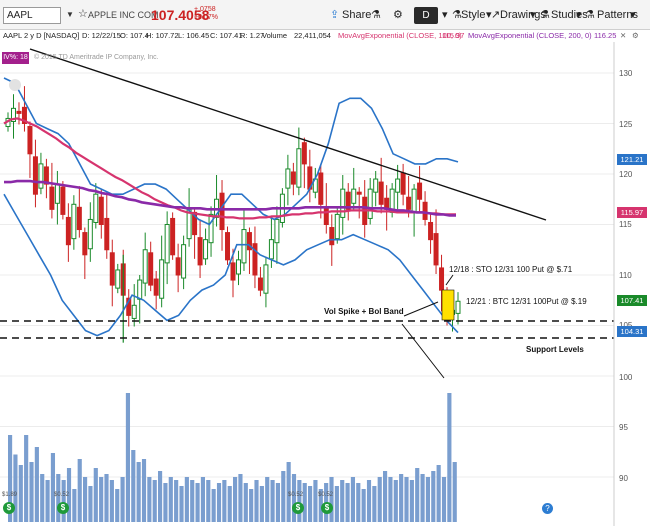  I want to click on annotation-support: Support Levels, so click(555, 349).